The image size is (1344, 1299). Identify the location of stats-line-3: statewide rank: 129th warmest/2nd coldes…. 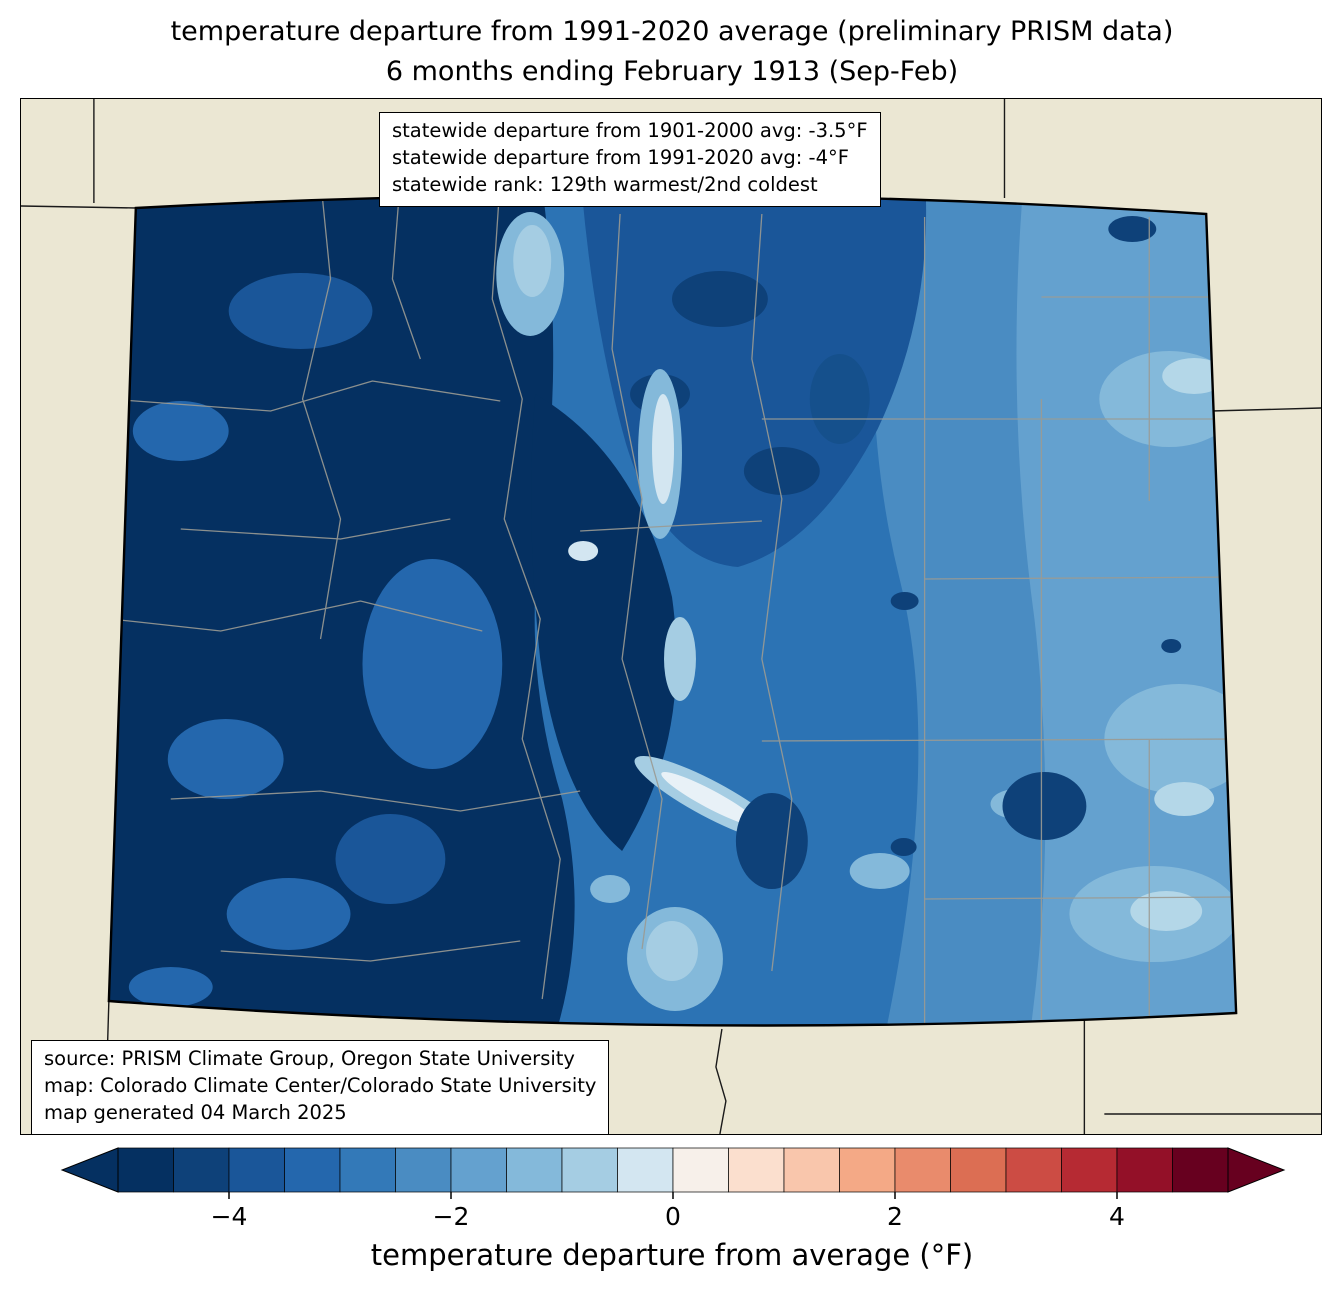
(605, 184).